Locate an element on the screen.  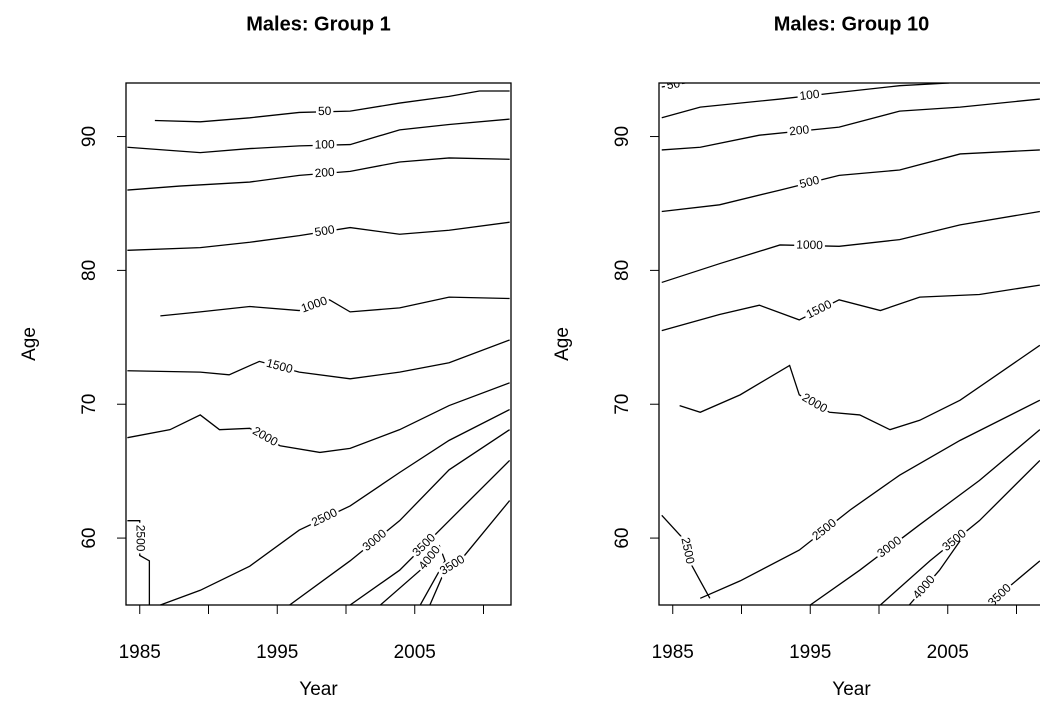
contour-label: 1000 is located at coordinates (809, 244).